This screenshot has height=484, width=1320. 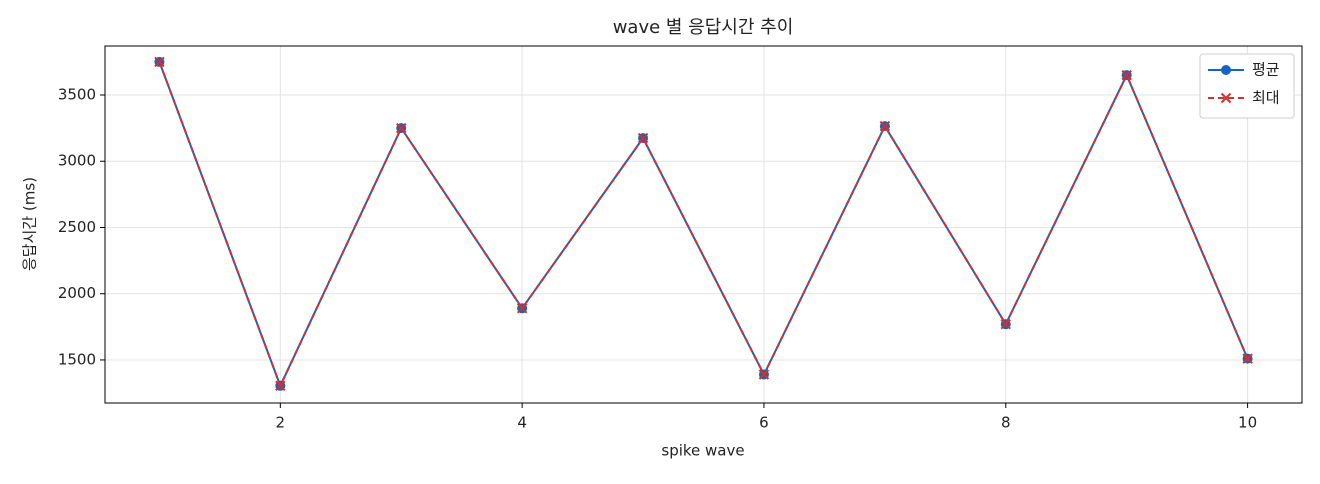 I want to click on legend-box, so click(x=1247, y=86).